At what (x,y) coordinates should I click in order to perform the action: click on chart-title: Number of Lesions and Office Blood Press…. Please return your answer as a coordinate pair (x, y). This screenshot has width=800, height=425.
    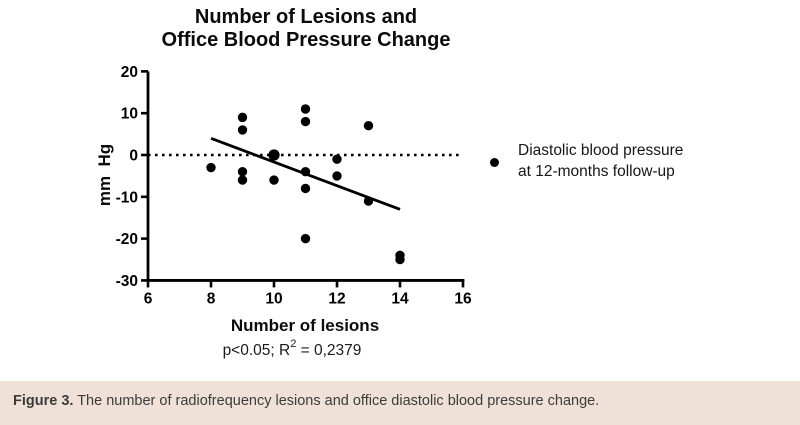
    Looking at the image, I should click on (306, 29).